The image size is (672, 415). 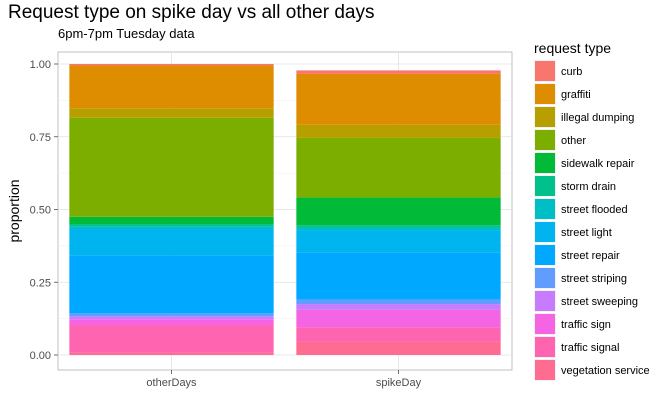 I want to click on y-tick-label: 0.25, so click(x=40, y=283).